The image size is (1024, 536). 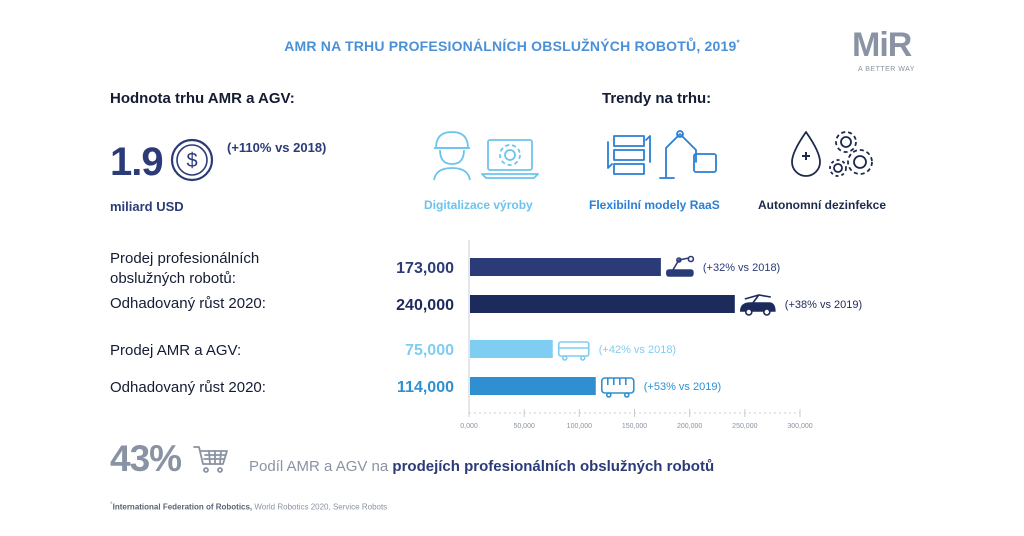 I want to click on bar-value-label: 114,000, so click(x=425, y=387).